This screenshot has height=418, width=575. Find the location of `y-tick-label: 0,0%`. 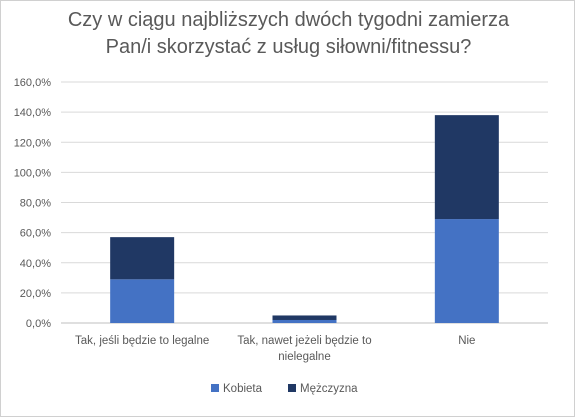

y-tick-label: 0,0% is located at coordinates (38, 324).